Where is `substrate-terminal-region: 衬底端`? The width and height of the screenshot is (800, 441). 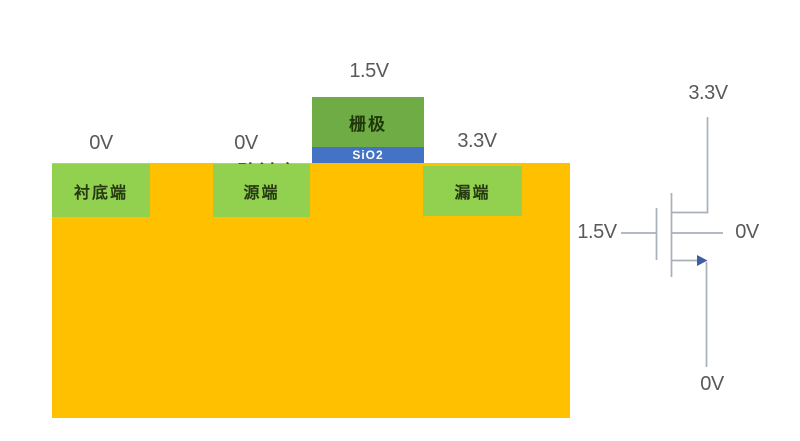 substrate-terminal-region: 衬底端 is located at coordinates (101, 190).